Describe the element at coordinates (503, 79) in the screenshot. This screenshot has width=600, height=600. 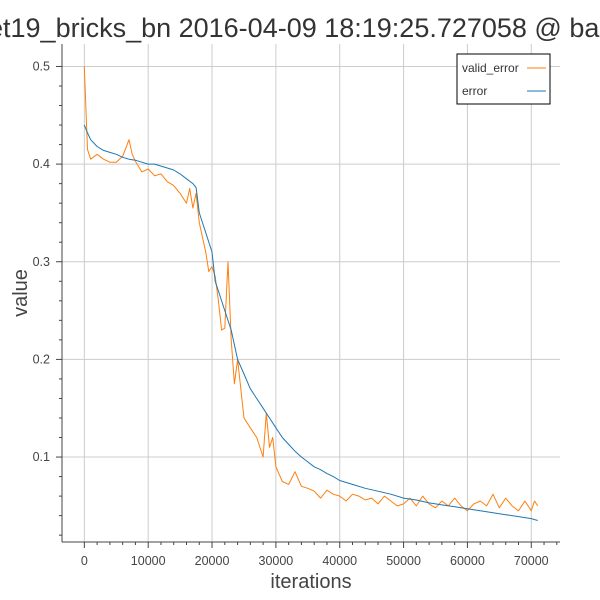
I see `legend-box` at that location.